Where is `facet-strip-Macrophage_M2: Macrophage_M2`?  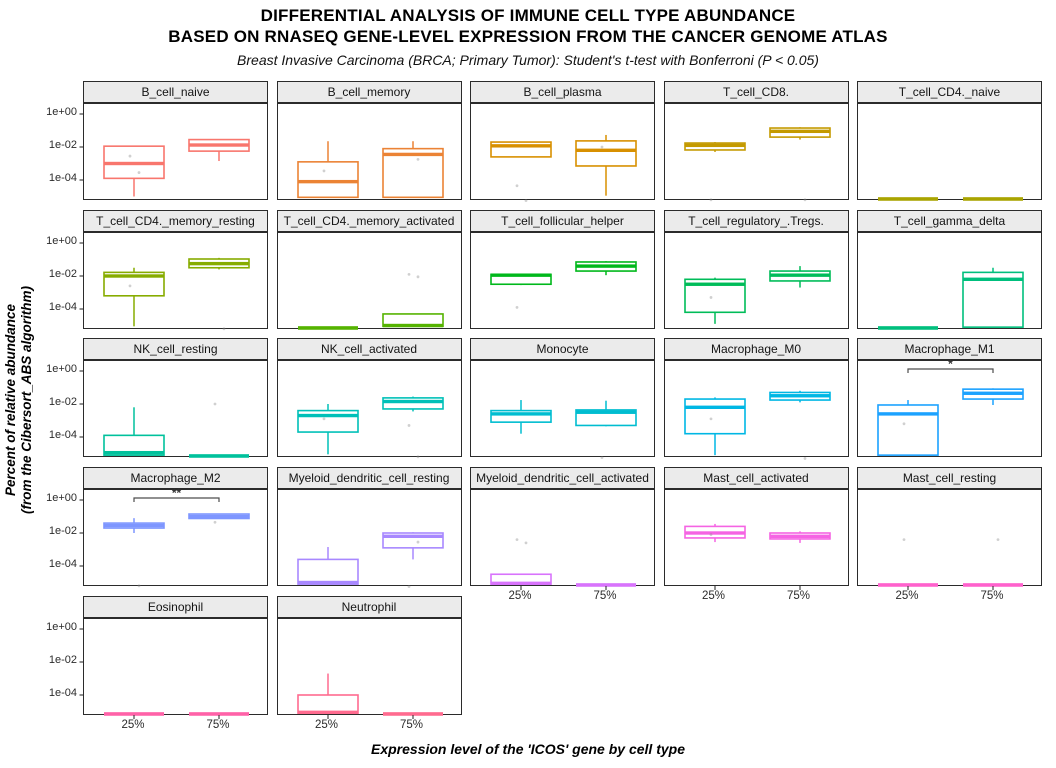
facet-strip-Macrophage_M2: Macrophage_M2 is located at coordinates (175, 478).